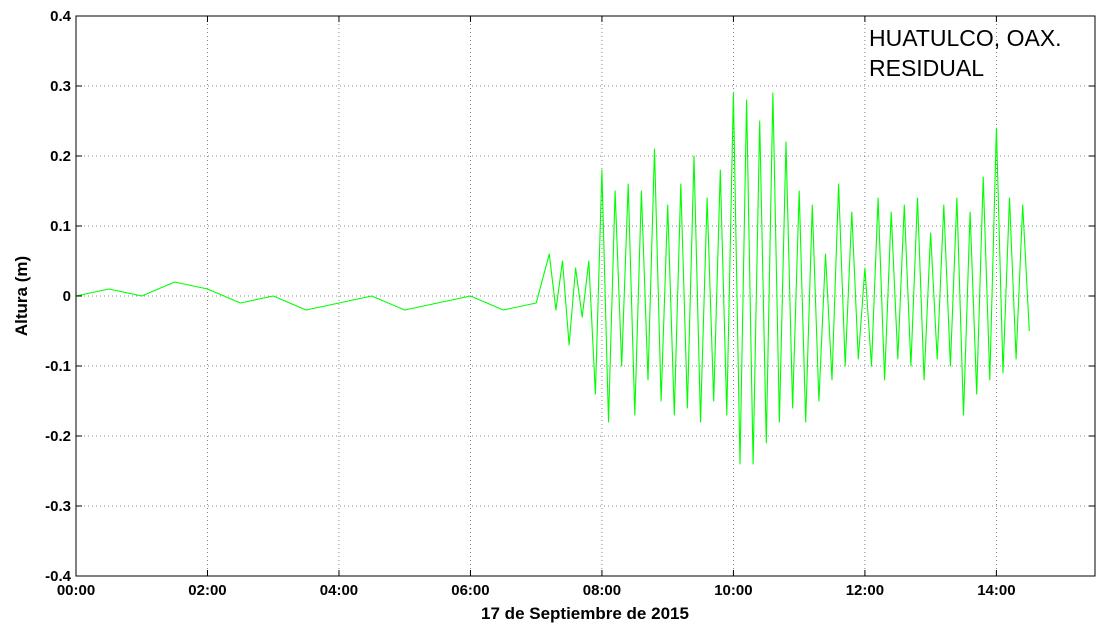  Describe the element at coordinates (60, 226) in the screenshot. I see `y-tick-label: 0.1` at that location.